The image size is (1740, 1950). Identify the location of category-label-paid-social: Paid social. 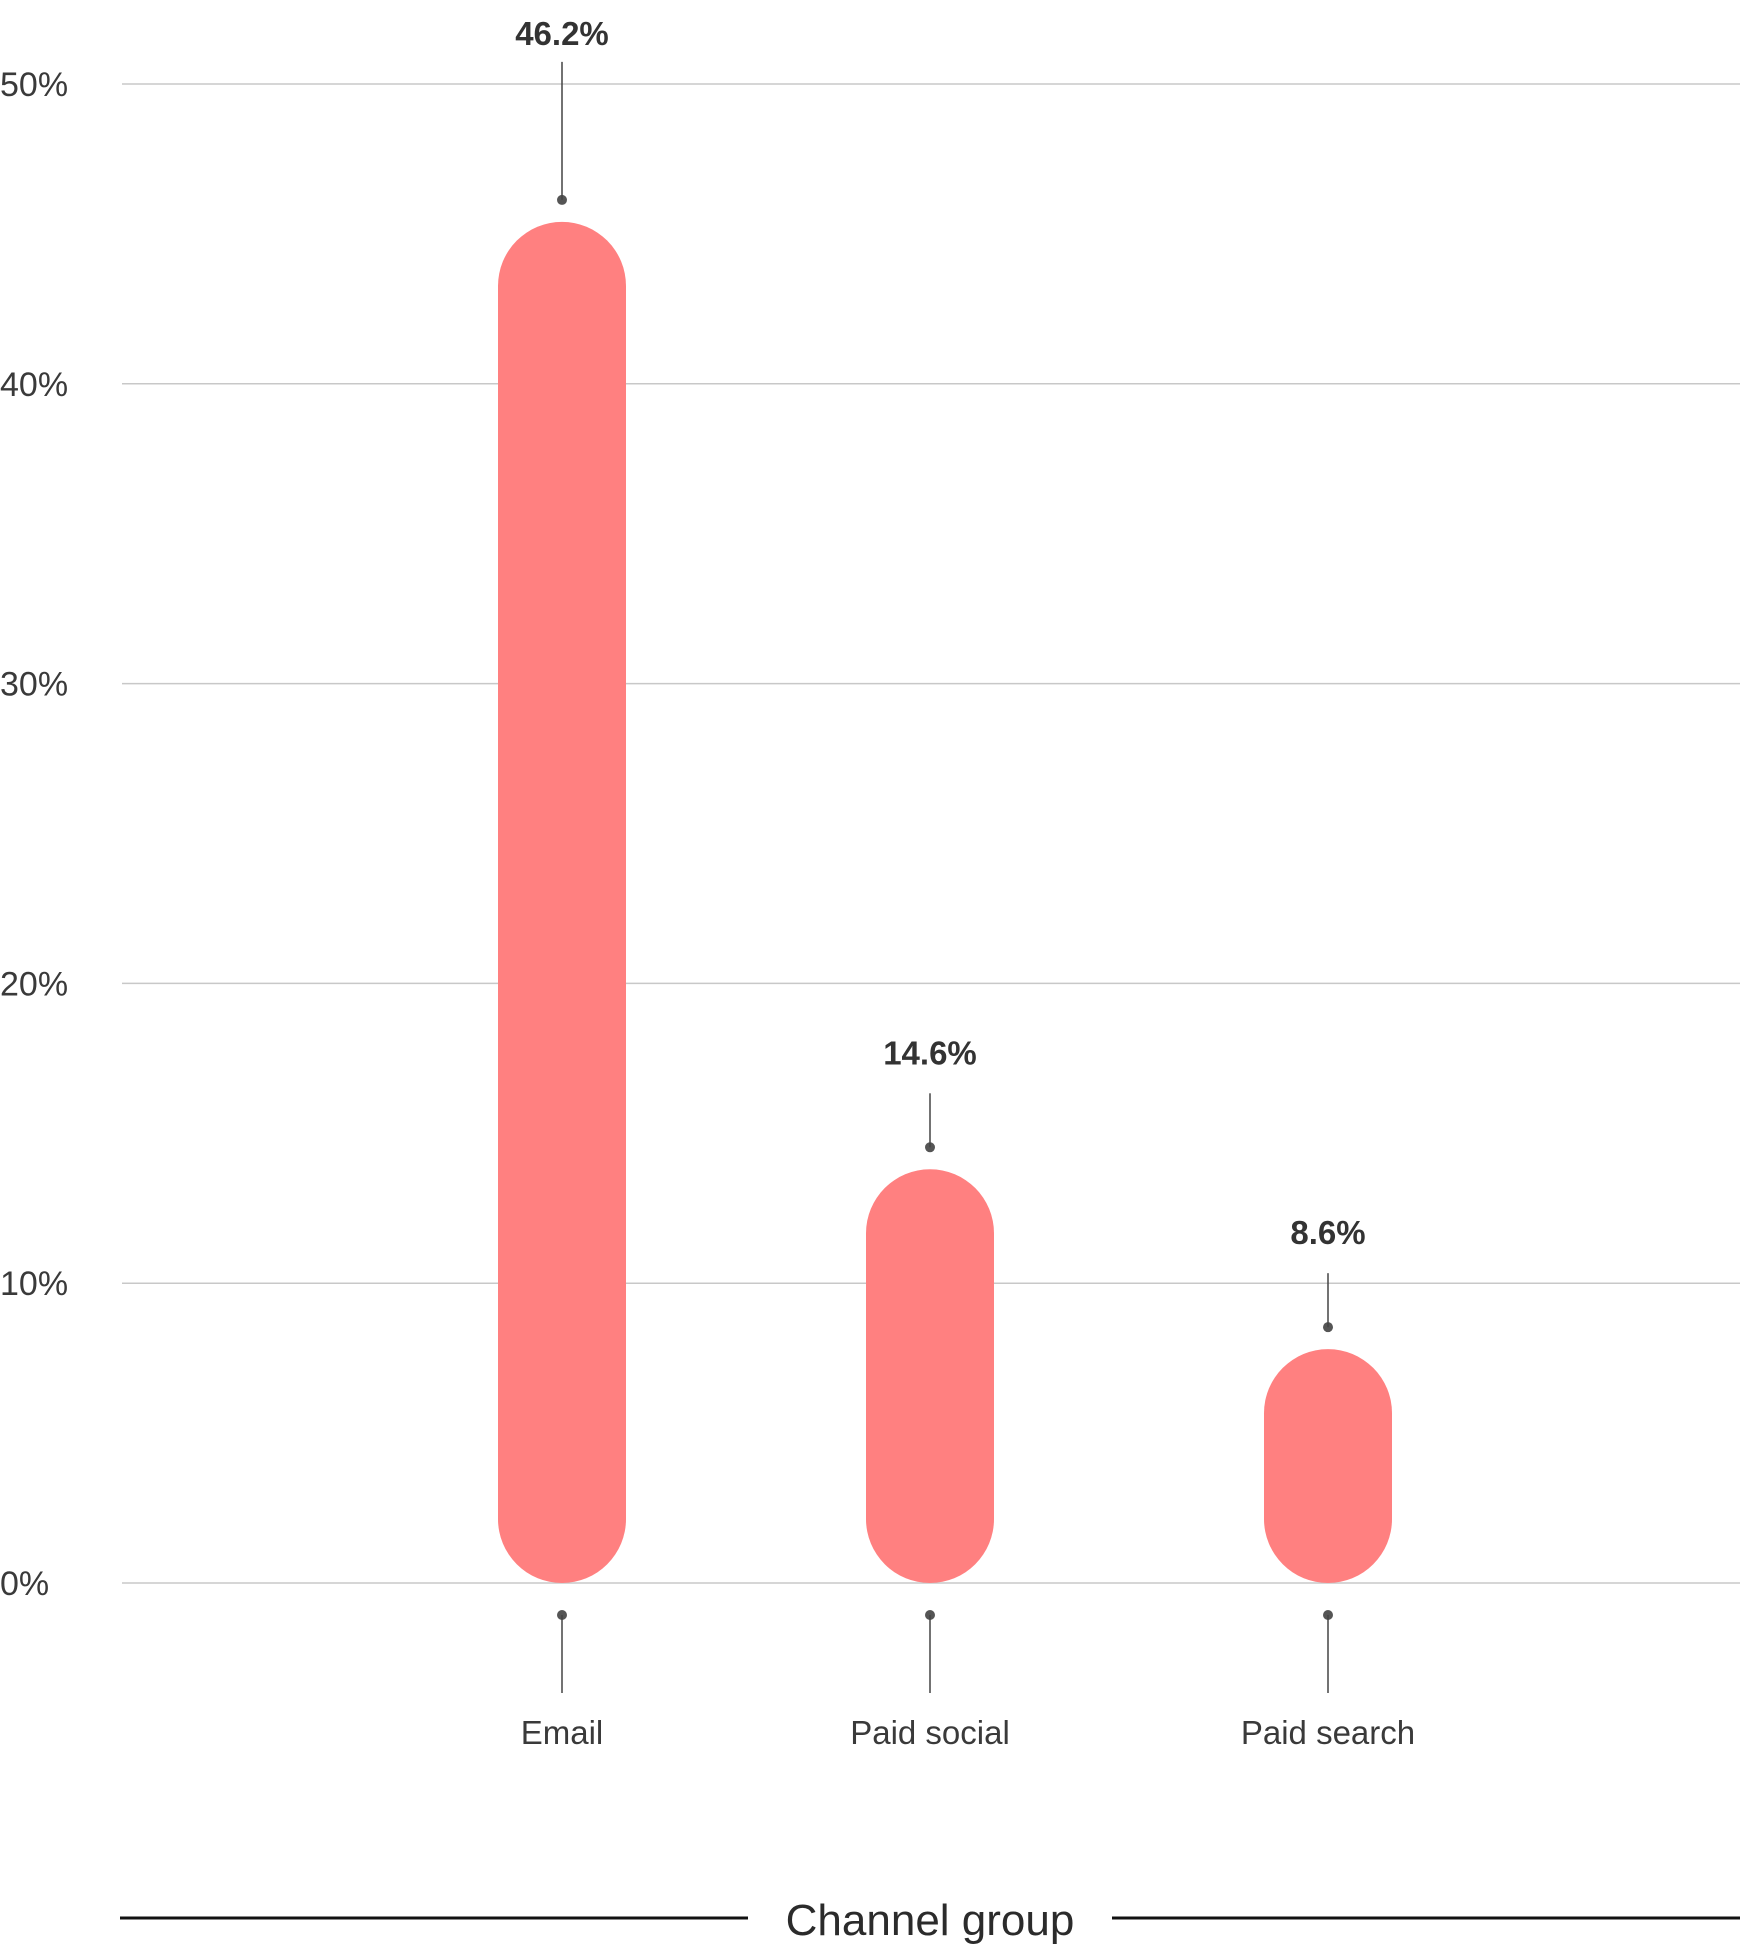
(930, 1732).